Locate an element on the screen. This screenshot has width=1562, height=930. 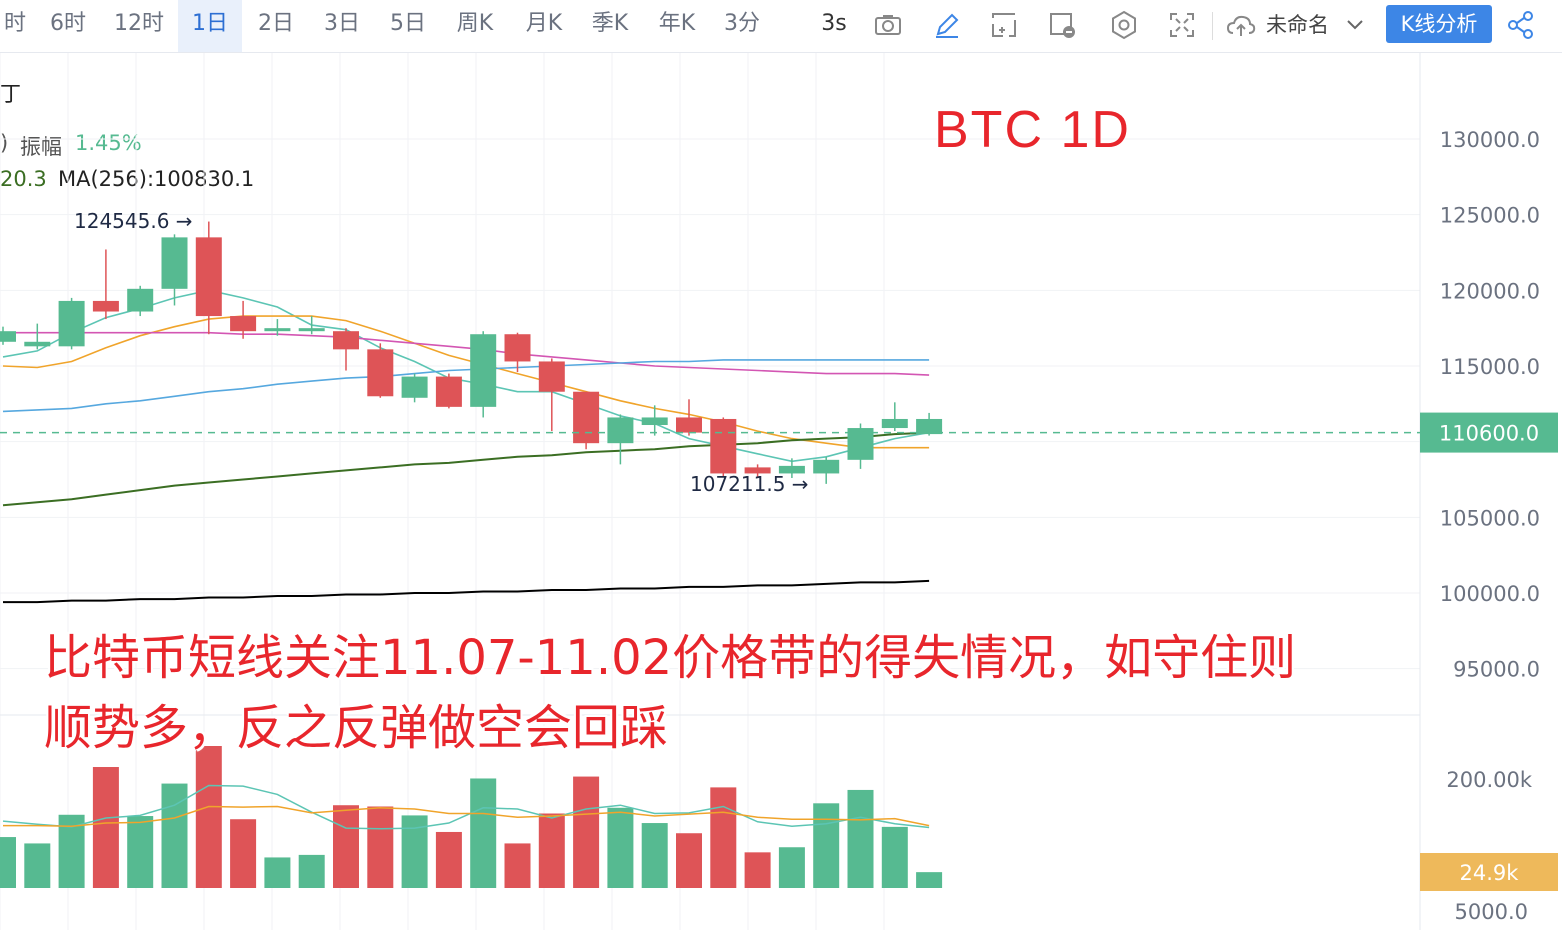
ma-line-ma5 is located at coordinates (466, 376).